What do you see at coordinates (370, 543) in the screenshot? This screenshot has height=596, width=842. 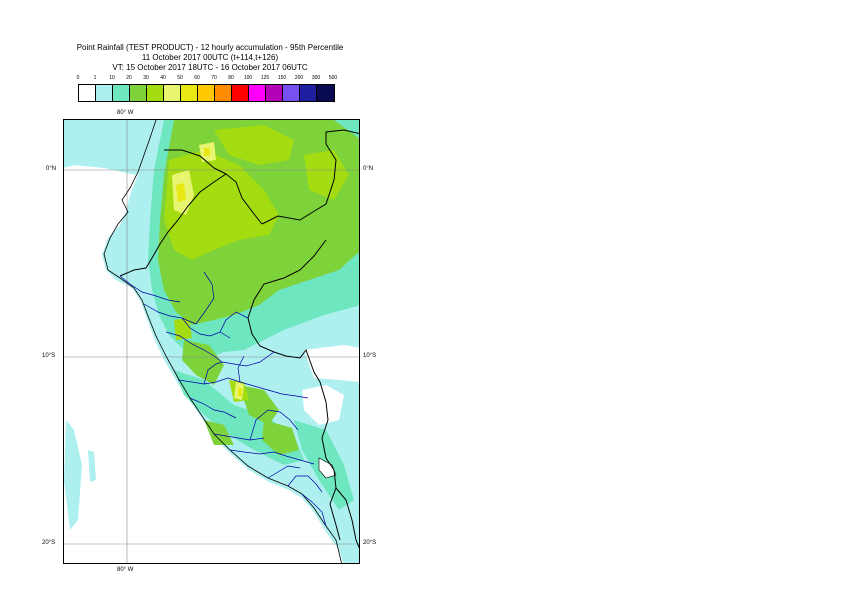 I see `latitude-label-right-20s: 20°S` at bounding box center [370, 543].